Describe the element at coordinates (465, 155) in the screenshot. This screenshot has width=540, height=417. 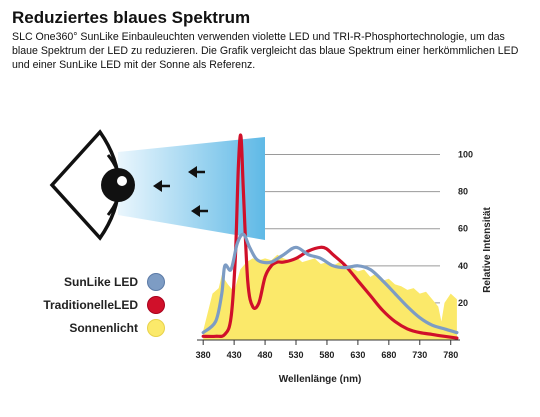
I see `y-tick-label: 100` at that location.